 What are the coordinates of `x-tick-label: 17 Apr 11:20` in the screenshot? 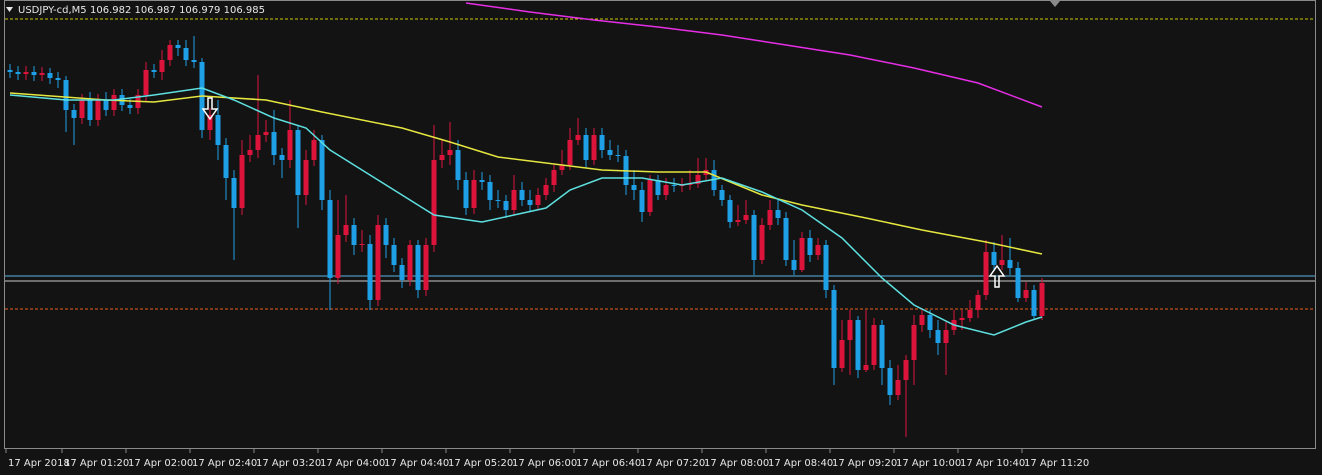 It's located at (1056, 463).